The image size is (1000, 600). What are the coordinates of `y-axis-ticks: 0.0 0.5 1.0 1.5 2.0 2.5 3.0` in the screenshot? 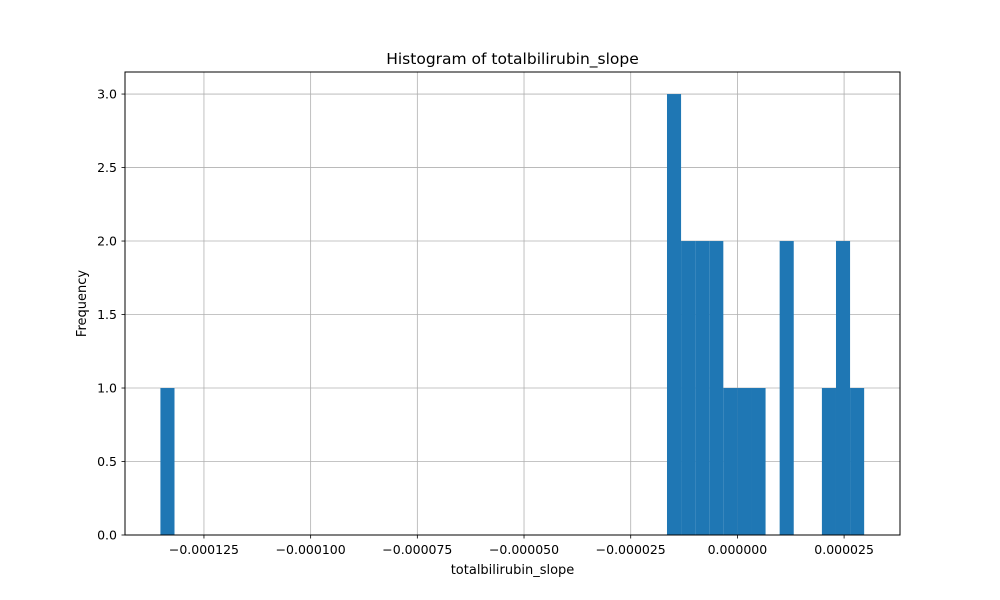 It's located at (111, 315).